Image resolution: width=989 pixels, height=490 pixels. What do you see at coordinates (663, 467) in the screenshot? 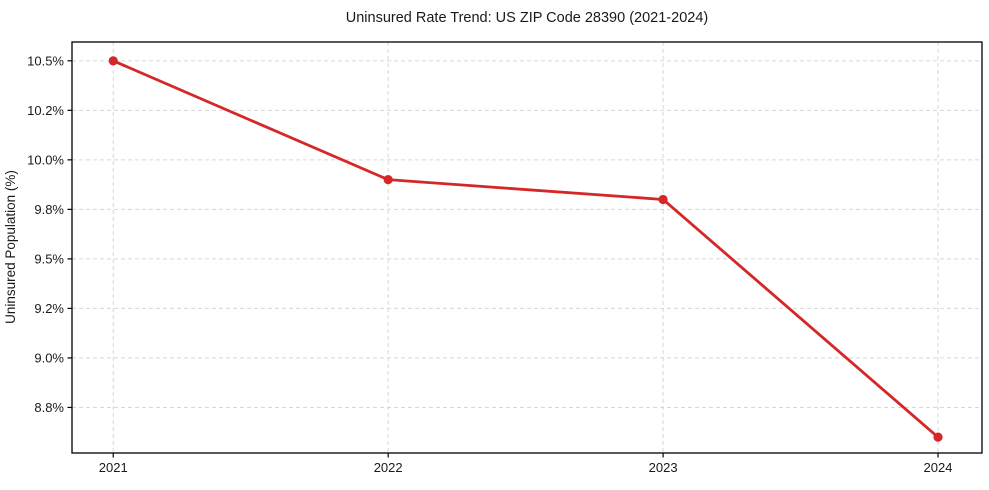
I see `x-tick-label: 2023` at bounding box center [663, 467].